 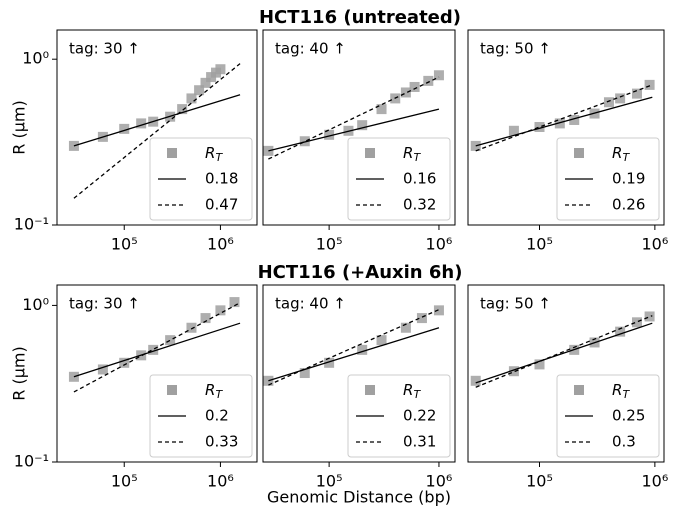 What do you see at coordinates (419, 442) in the screenshot?
I see `legend-label: 0.31` at bounding box center [419, 442].